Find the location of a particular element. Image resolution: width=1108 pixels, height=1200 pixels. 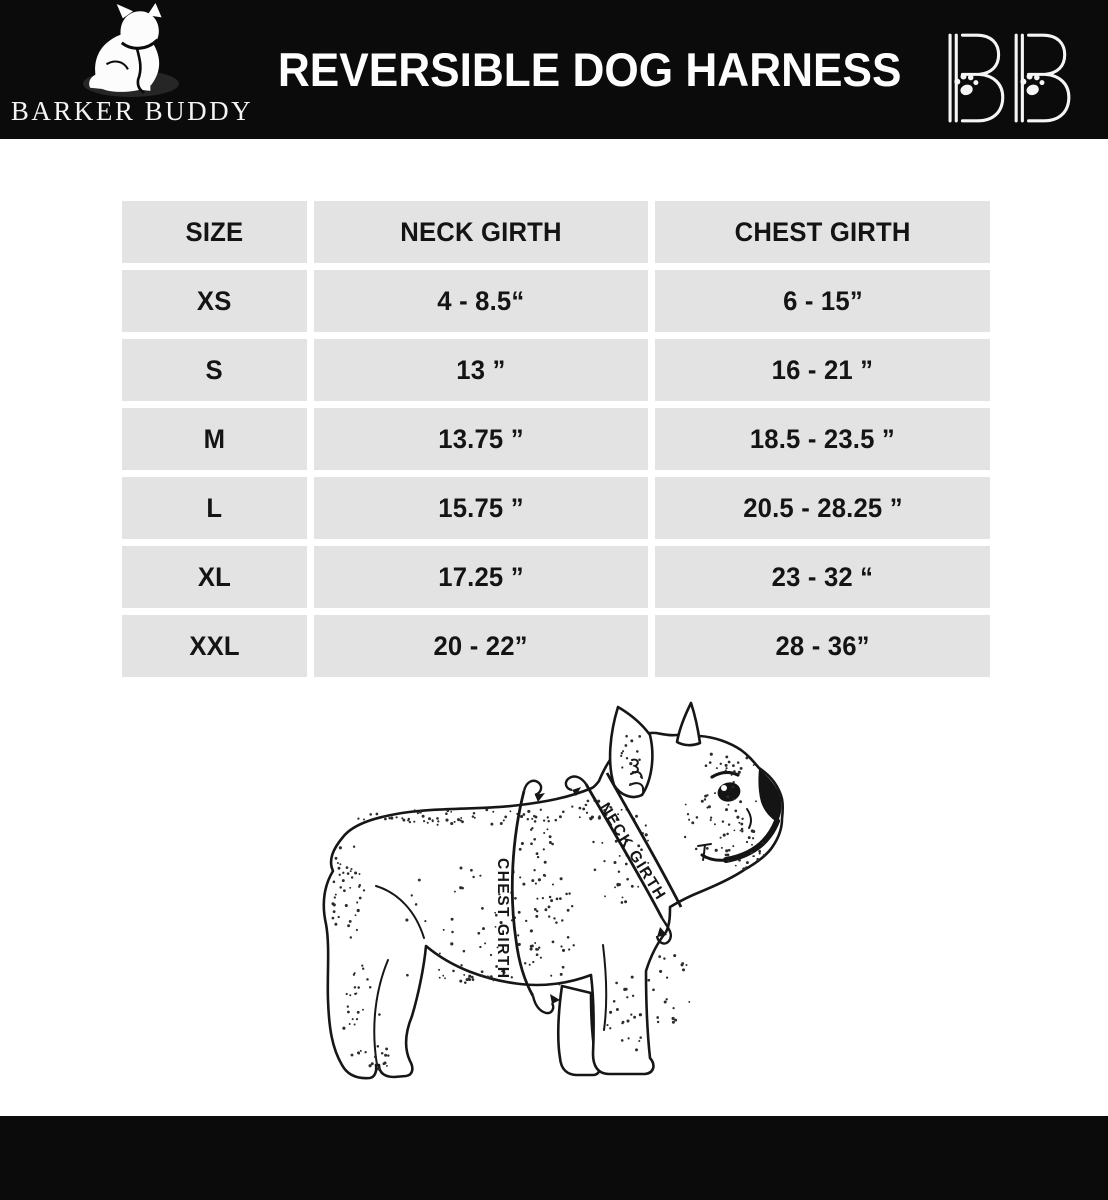

size-cell: M is located at coordinates (214, 439).